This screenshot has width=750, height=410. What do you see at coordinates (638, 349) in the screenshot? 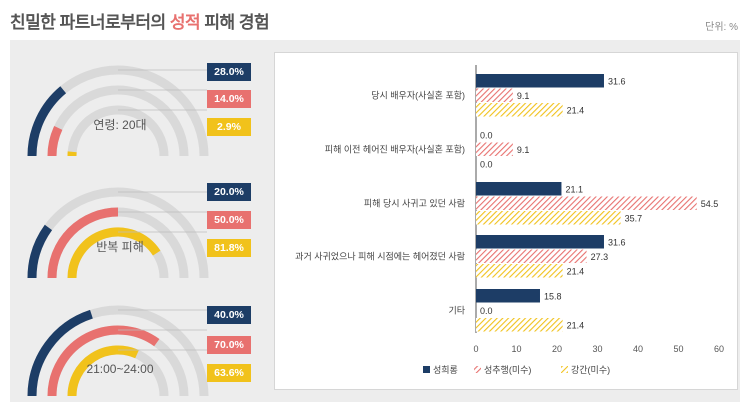
I see `x-tick-40: 40` at bounding box center [638, 349].